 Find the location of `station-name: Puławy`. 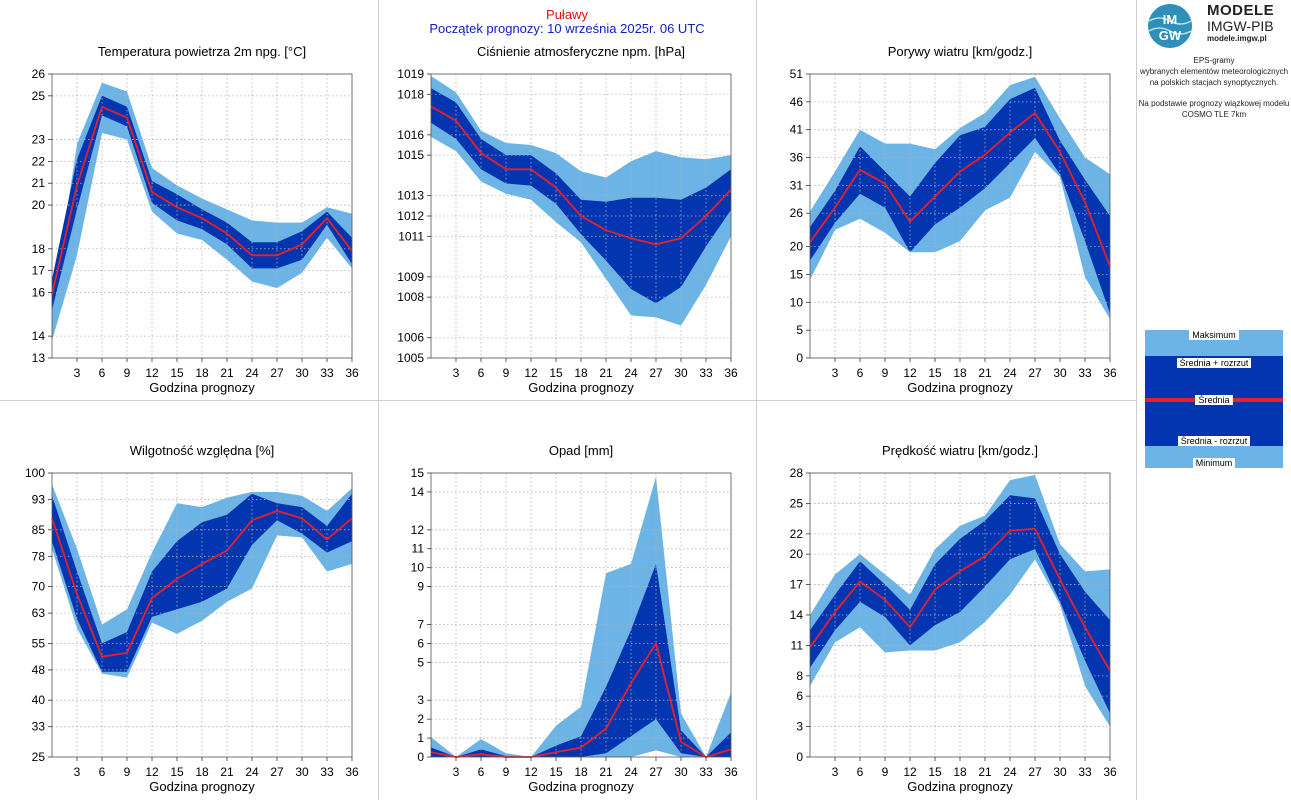

station-name: Puławy is located at coordinates (567, 14).